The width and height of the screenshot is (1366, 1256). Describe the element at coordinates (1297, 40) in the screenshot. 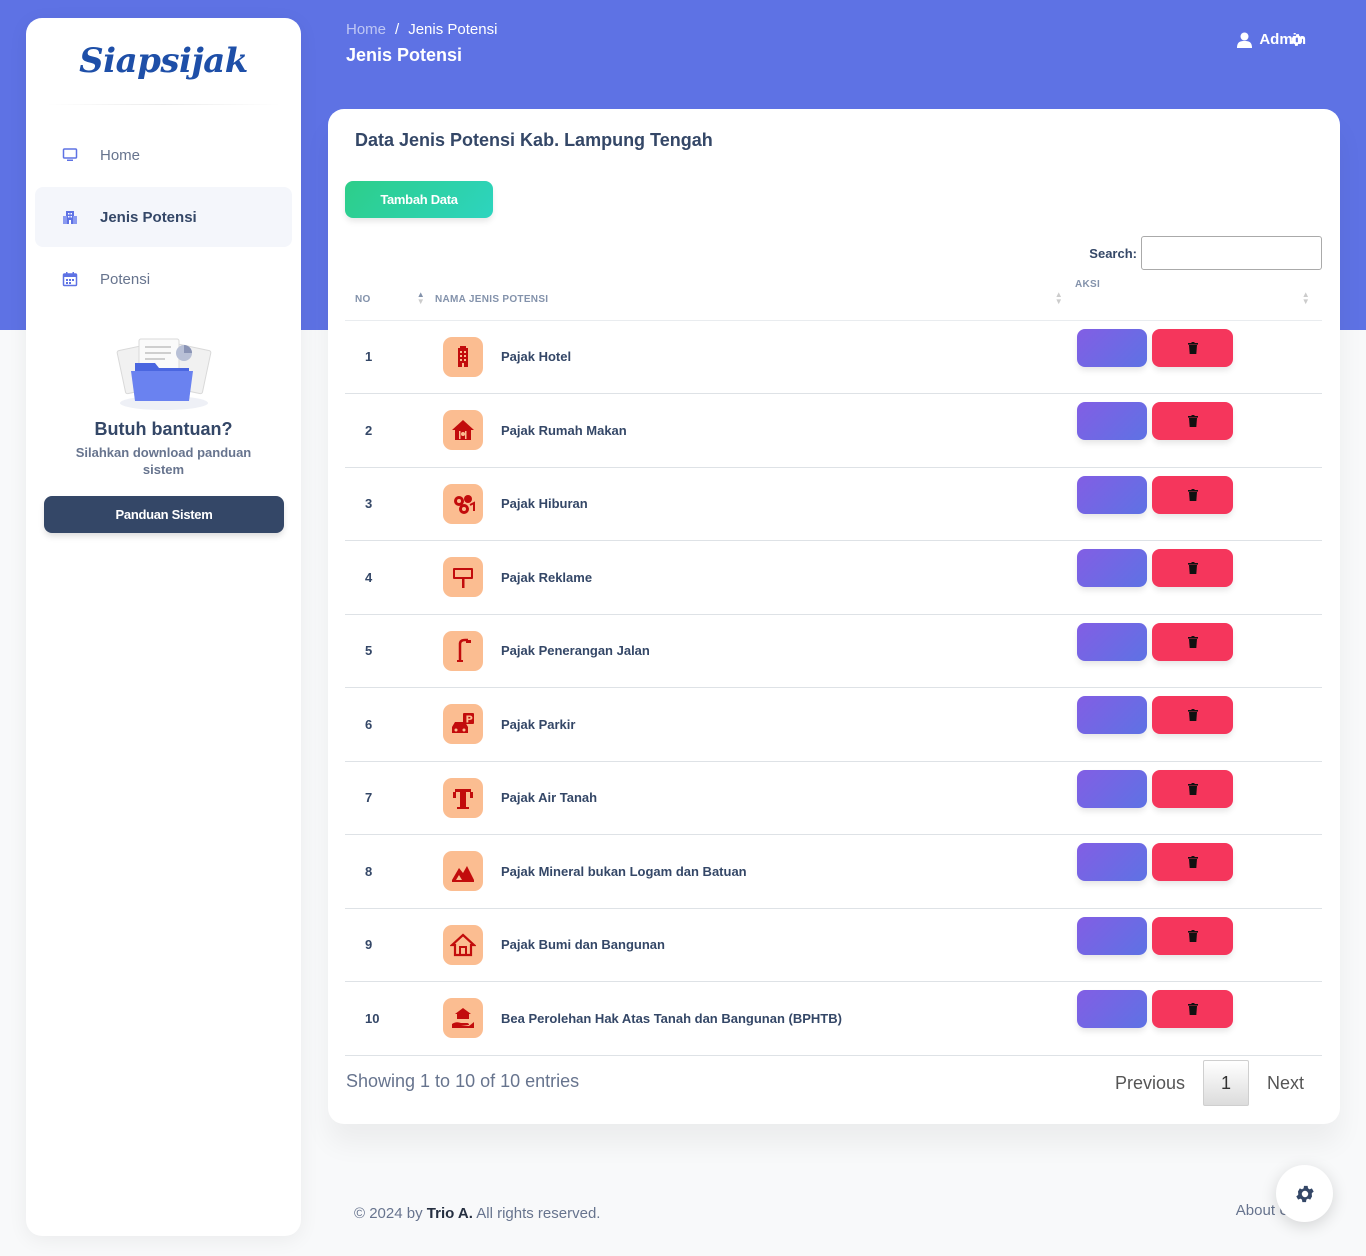

I see `settings-gear-icon` at that location.